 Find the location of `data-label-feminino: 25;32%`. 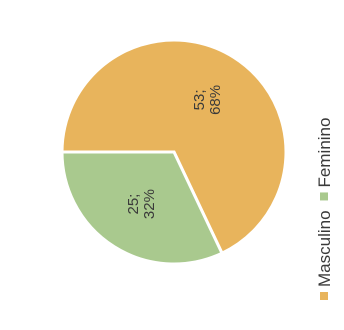

data-label-feminino: 25;32% is located at coordinates (141, 204).